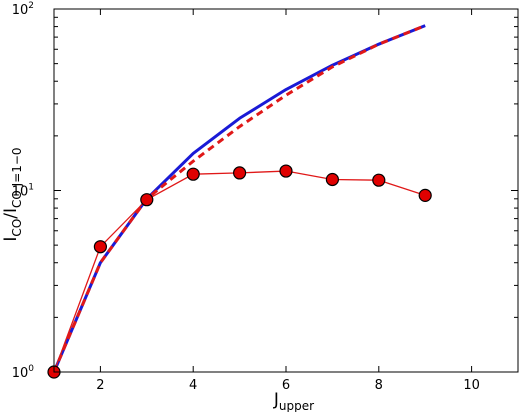 The image size is (520, 412). What do you see at coordinates (276, 400) in the screenshot?
I see `x-axis-title-base: J` at bounding box center [276, 400].